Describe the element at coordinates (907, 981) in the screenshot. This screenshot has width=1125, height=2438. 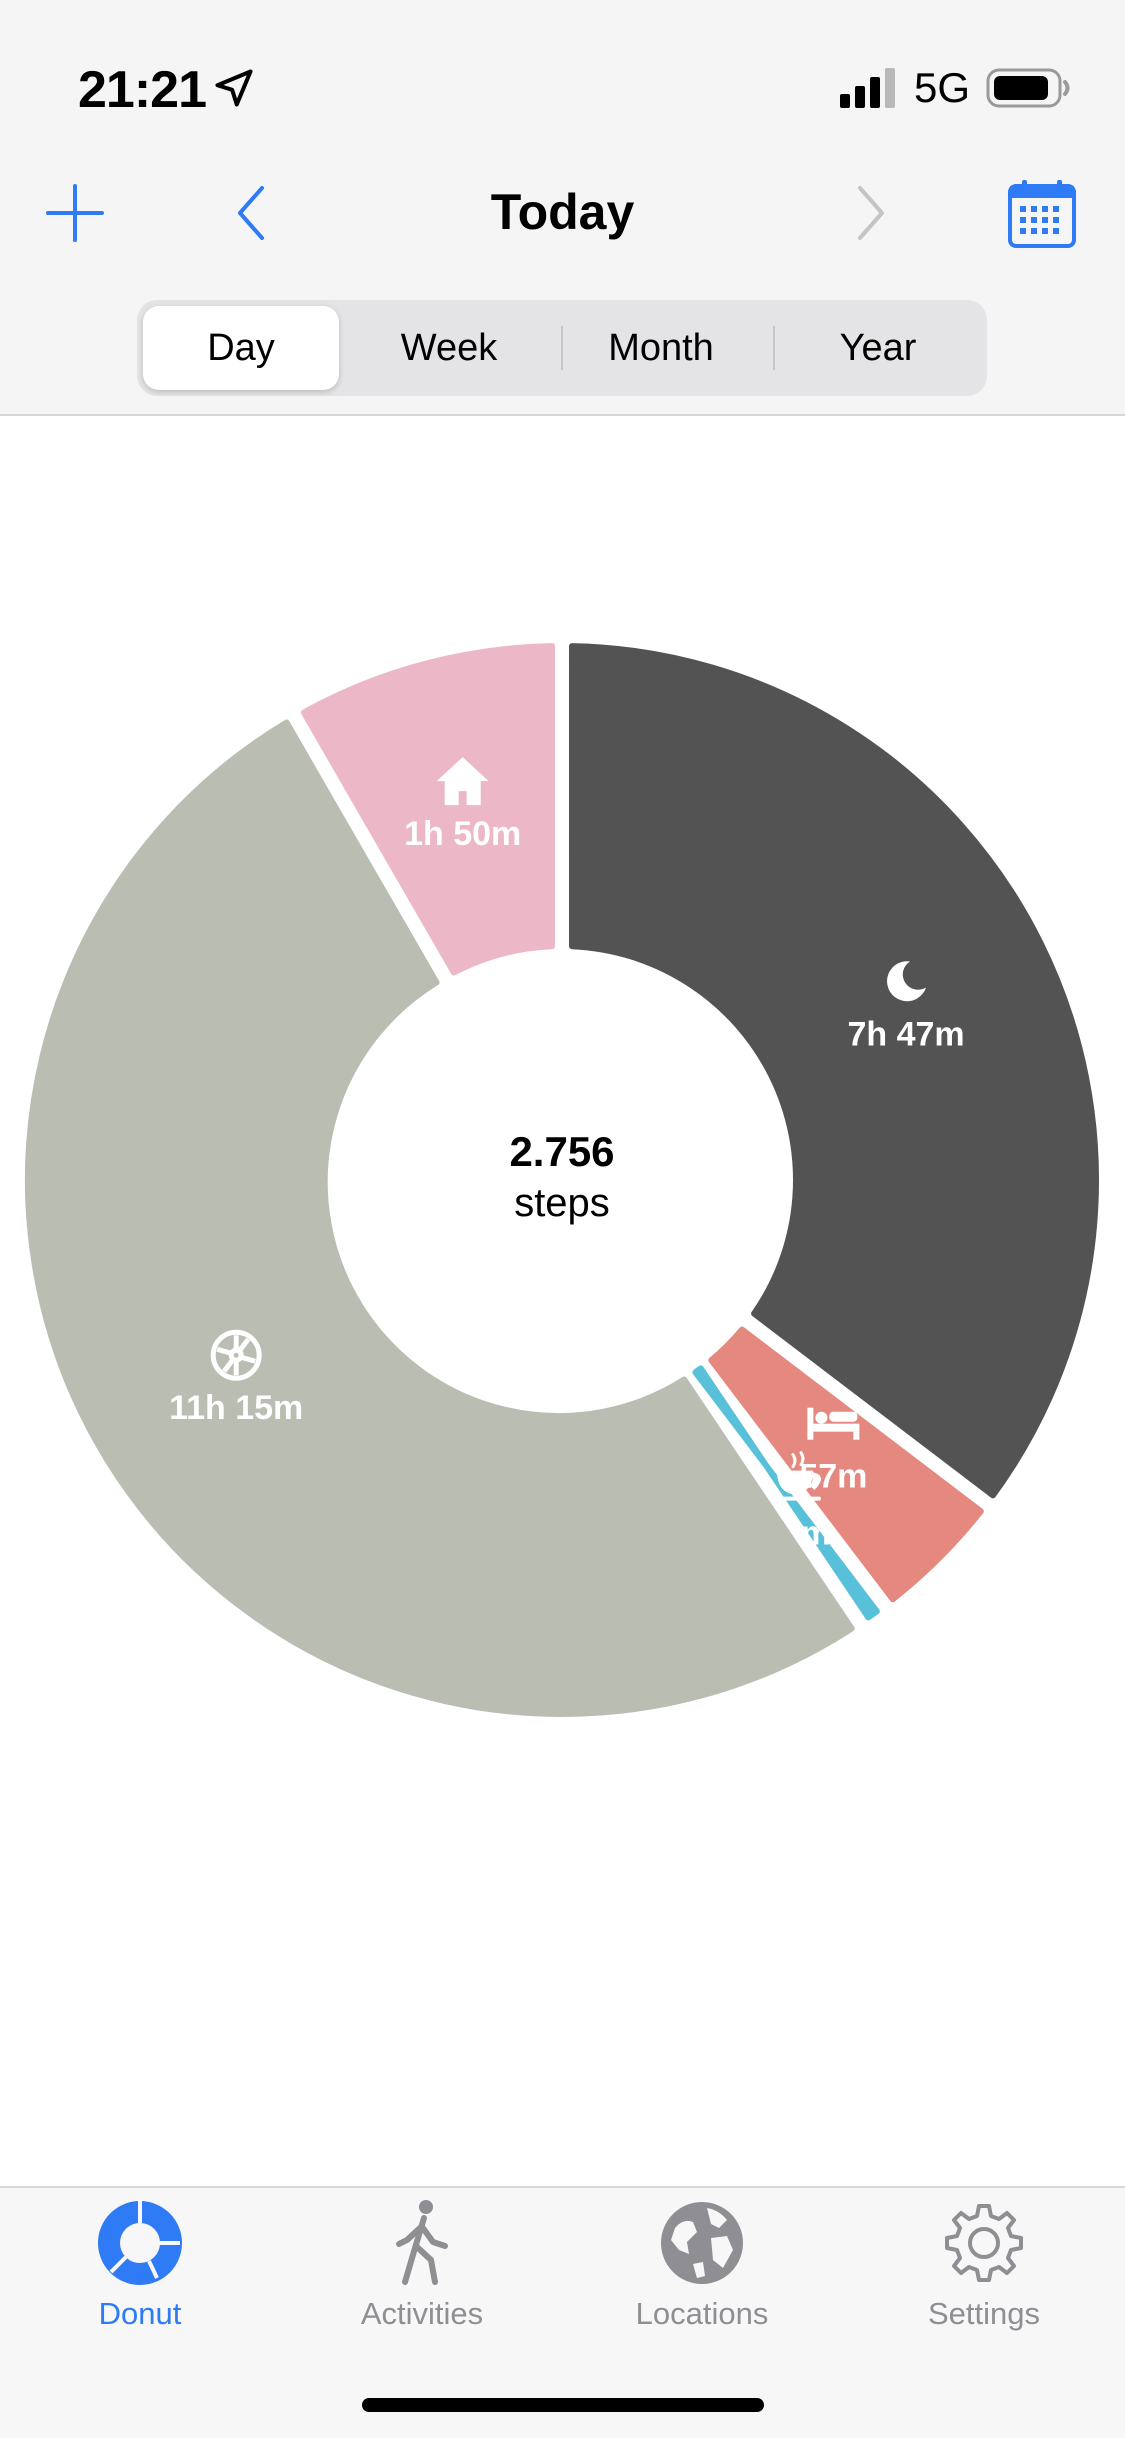
I see `moon-icon` at that location.